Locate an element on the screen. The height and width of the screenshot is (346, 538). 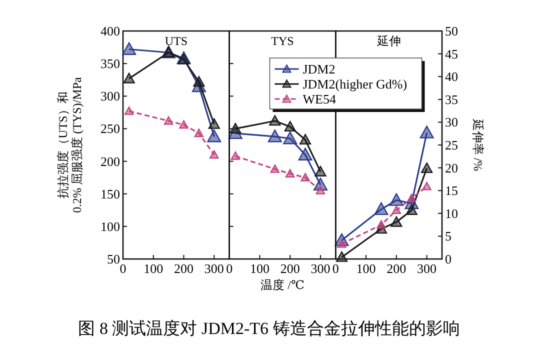
y2-tick-label: 30 is located at coordinates (451, 122).